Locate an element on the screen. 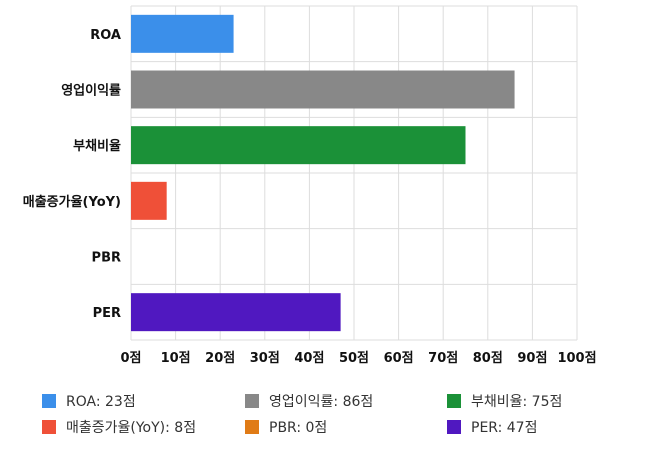 The width and height of the screenshot is (650, 450). x-tick-label: 70점 is located at coordinates (443, 358).